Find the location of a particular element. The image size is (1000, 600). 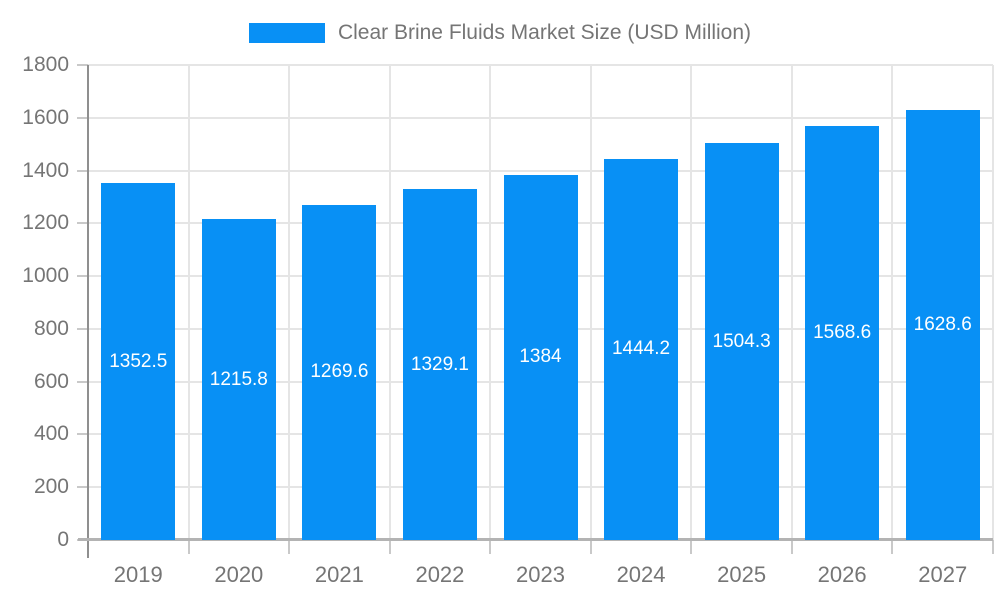

y-axis-label: 800 is located at coordinates (51, 328).